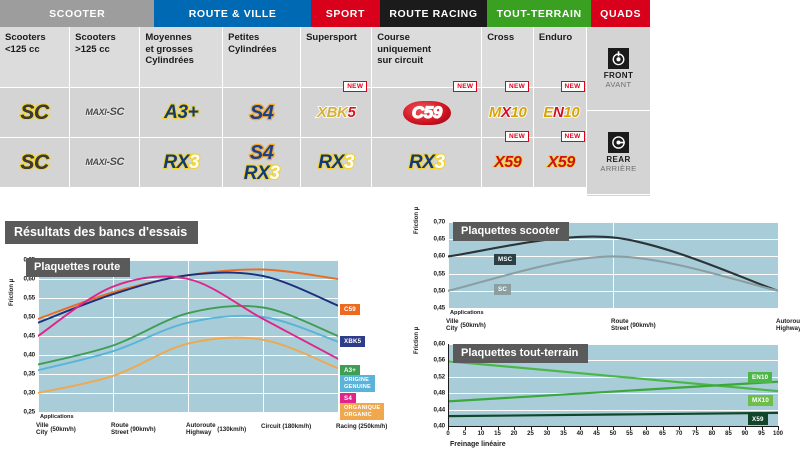 Image resolution: width=800 pixels, height=459 pixels. Describe the element at coordinates (562, 162) in the screenshot. I see `product-logo-x59: X59` at that location.